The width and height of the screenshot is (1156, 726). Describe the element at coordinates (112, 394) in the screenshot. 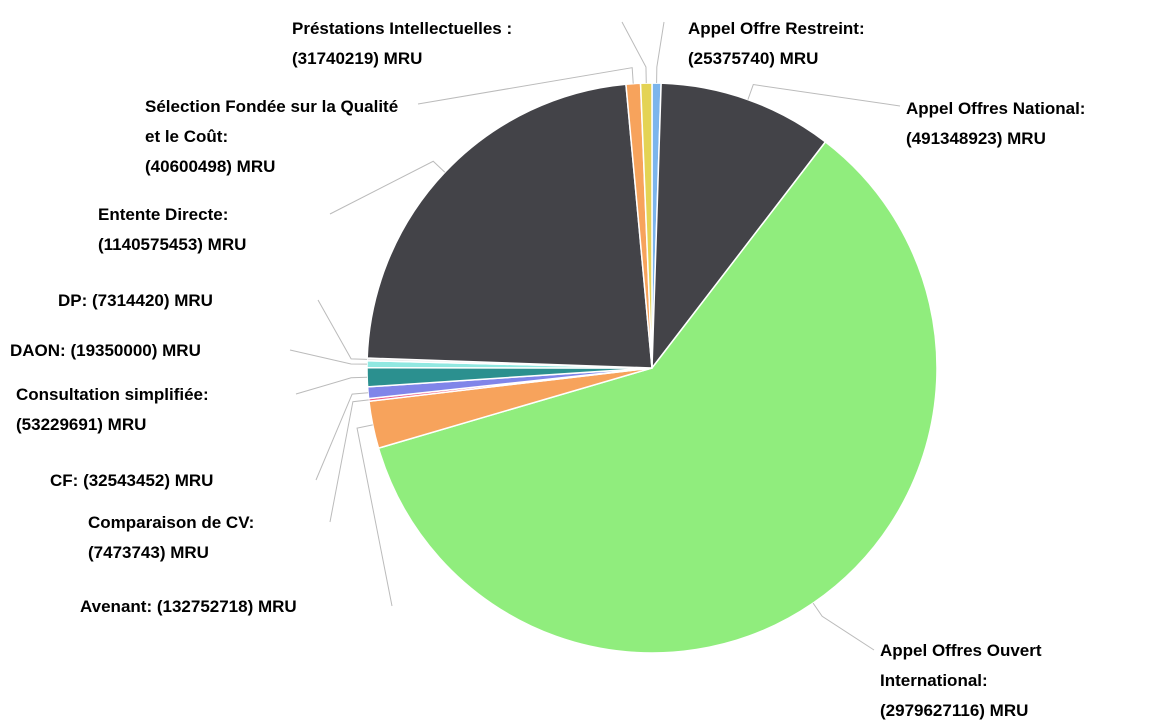

I see `category-label: Consultation simplifiée:` at that location.